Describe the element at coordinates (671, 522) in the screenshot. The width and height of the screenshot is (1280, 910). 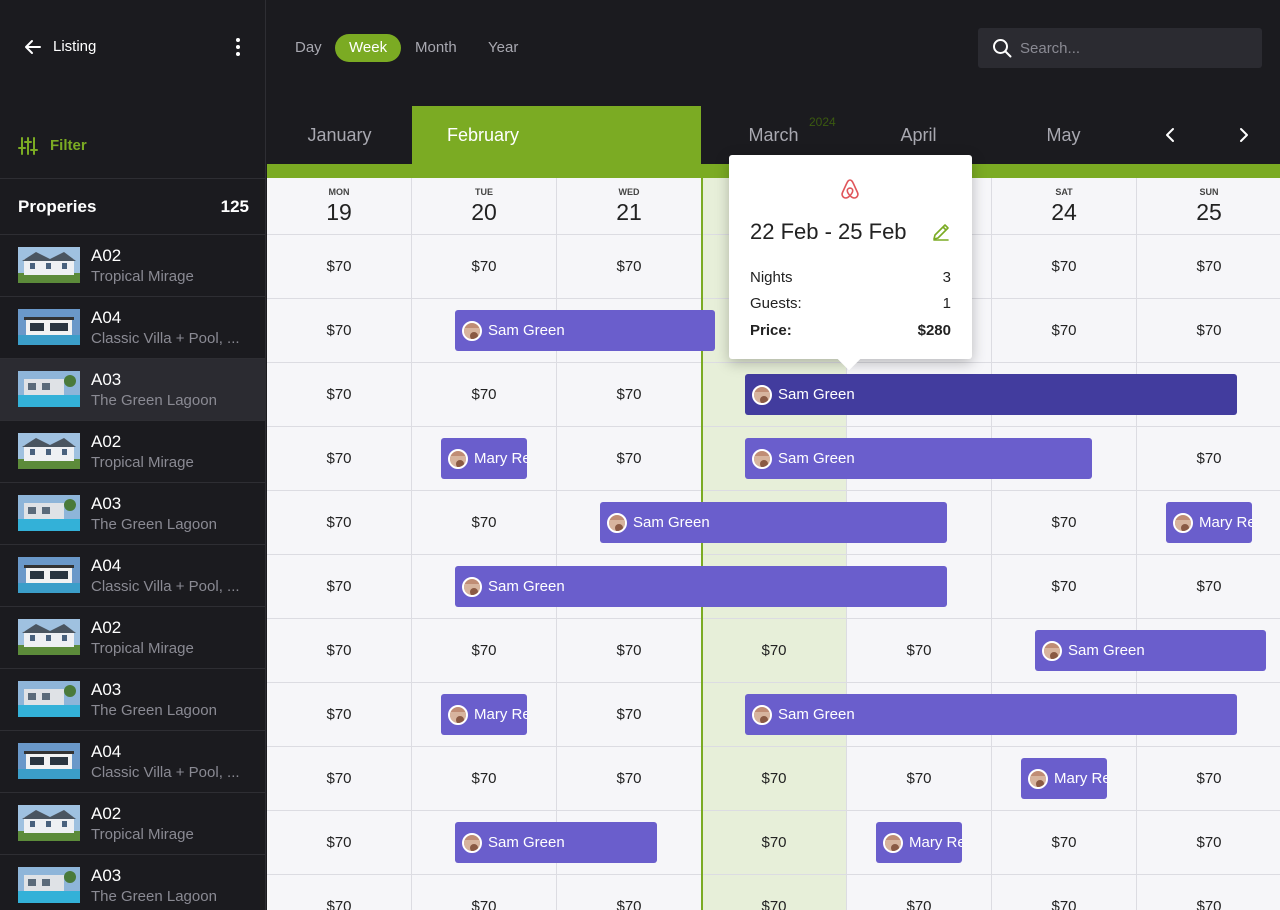
I see `guest-name: Sam Green` at that location.